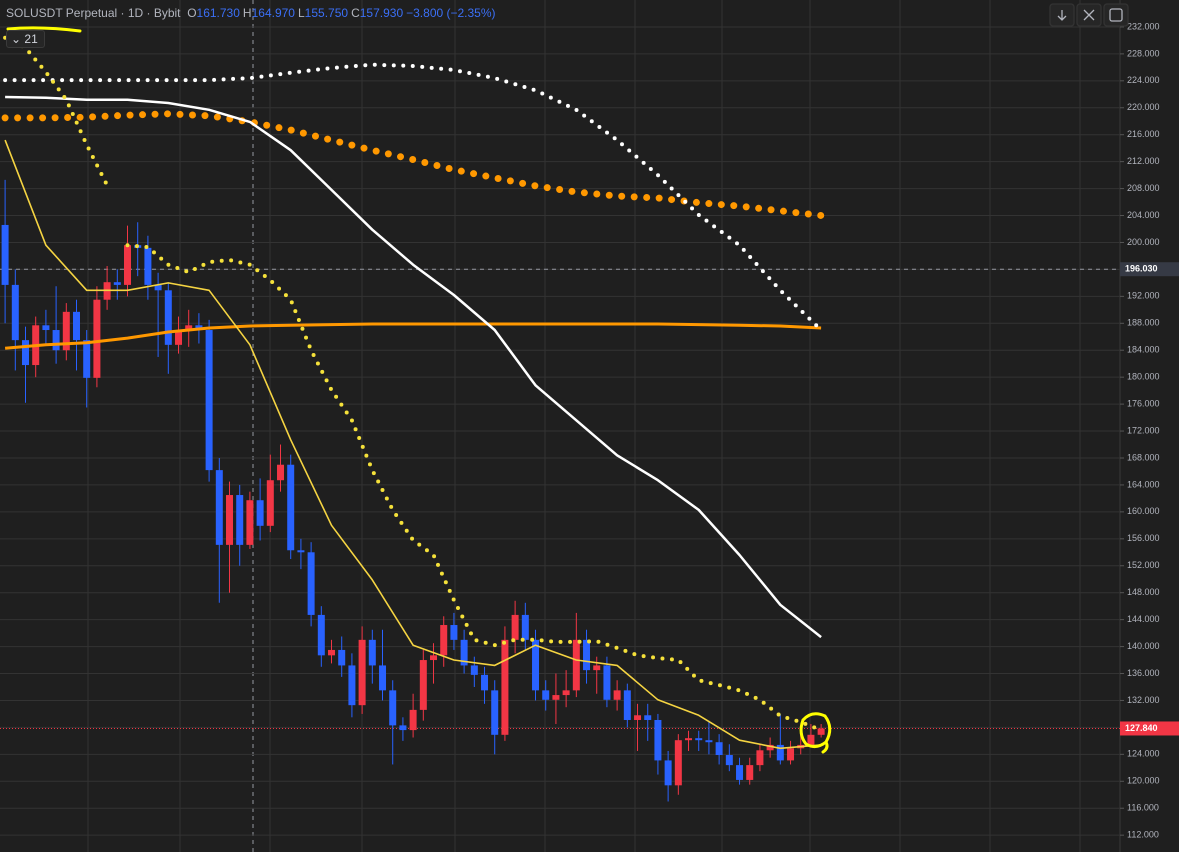 Image resolution: width=1179 pixels, height=852 pixels. Describe the element at coordinates (1143, 754) in the screenshot. I see `y-tick-label: 124.000` at that location.